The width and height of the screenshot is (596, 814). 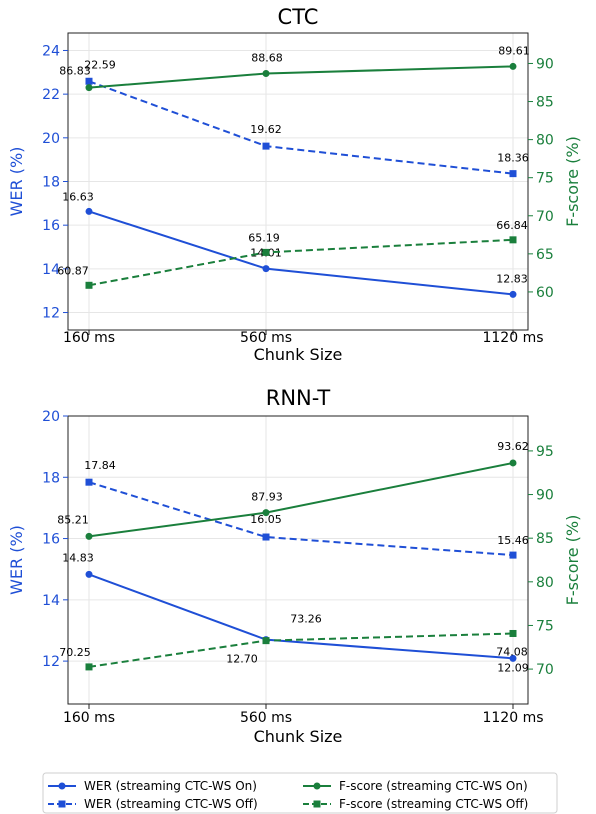 What do you see at coordinates (433, 786) in the screenshot?
I see `legend-label: F-score (streaming CTC-WS On)` at bounding box center [433, 786].